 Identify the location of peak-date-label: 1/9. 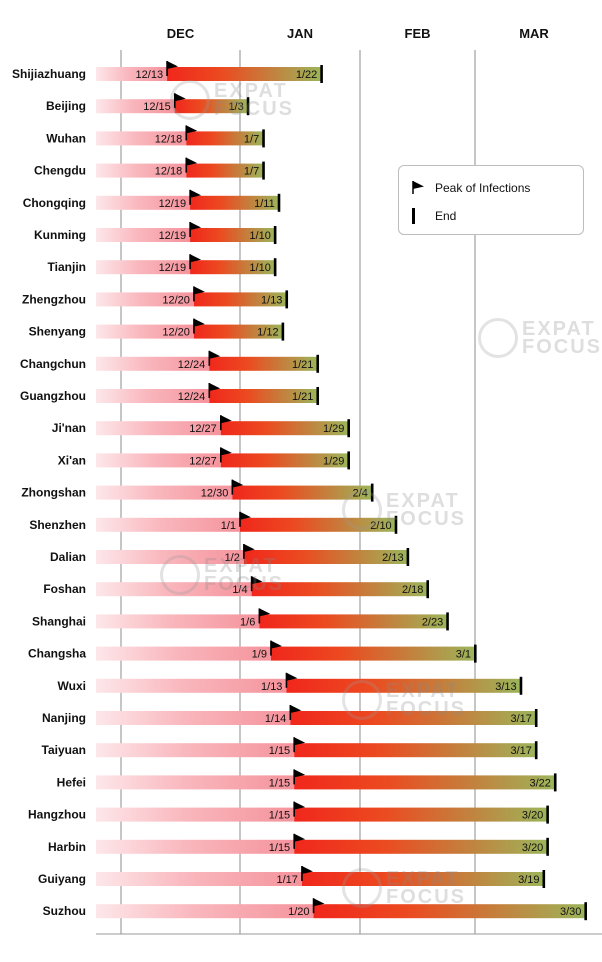
(259, 655).